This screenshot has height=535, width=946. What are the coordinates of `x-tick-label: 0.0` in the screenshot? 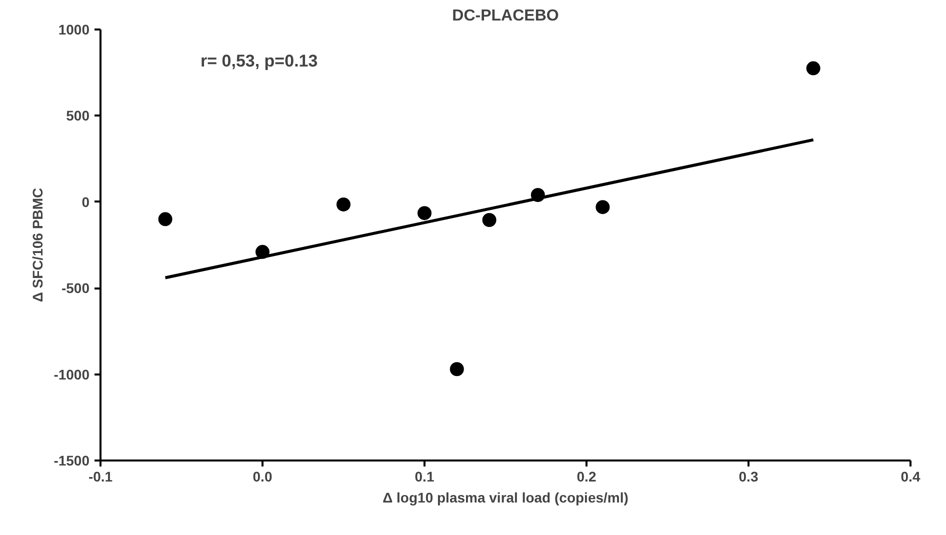 It's located at (262, 476).